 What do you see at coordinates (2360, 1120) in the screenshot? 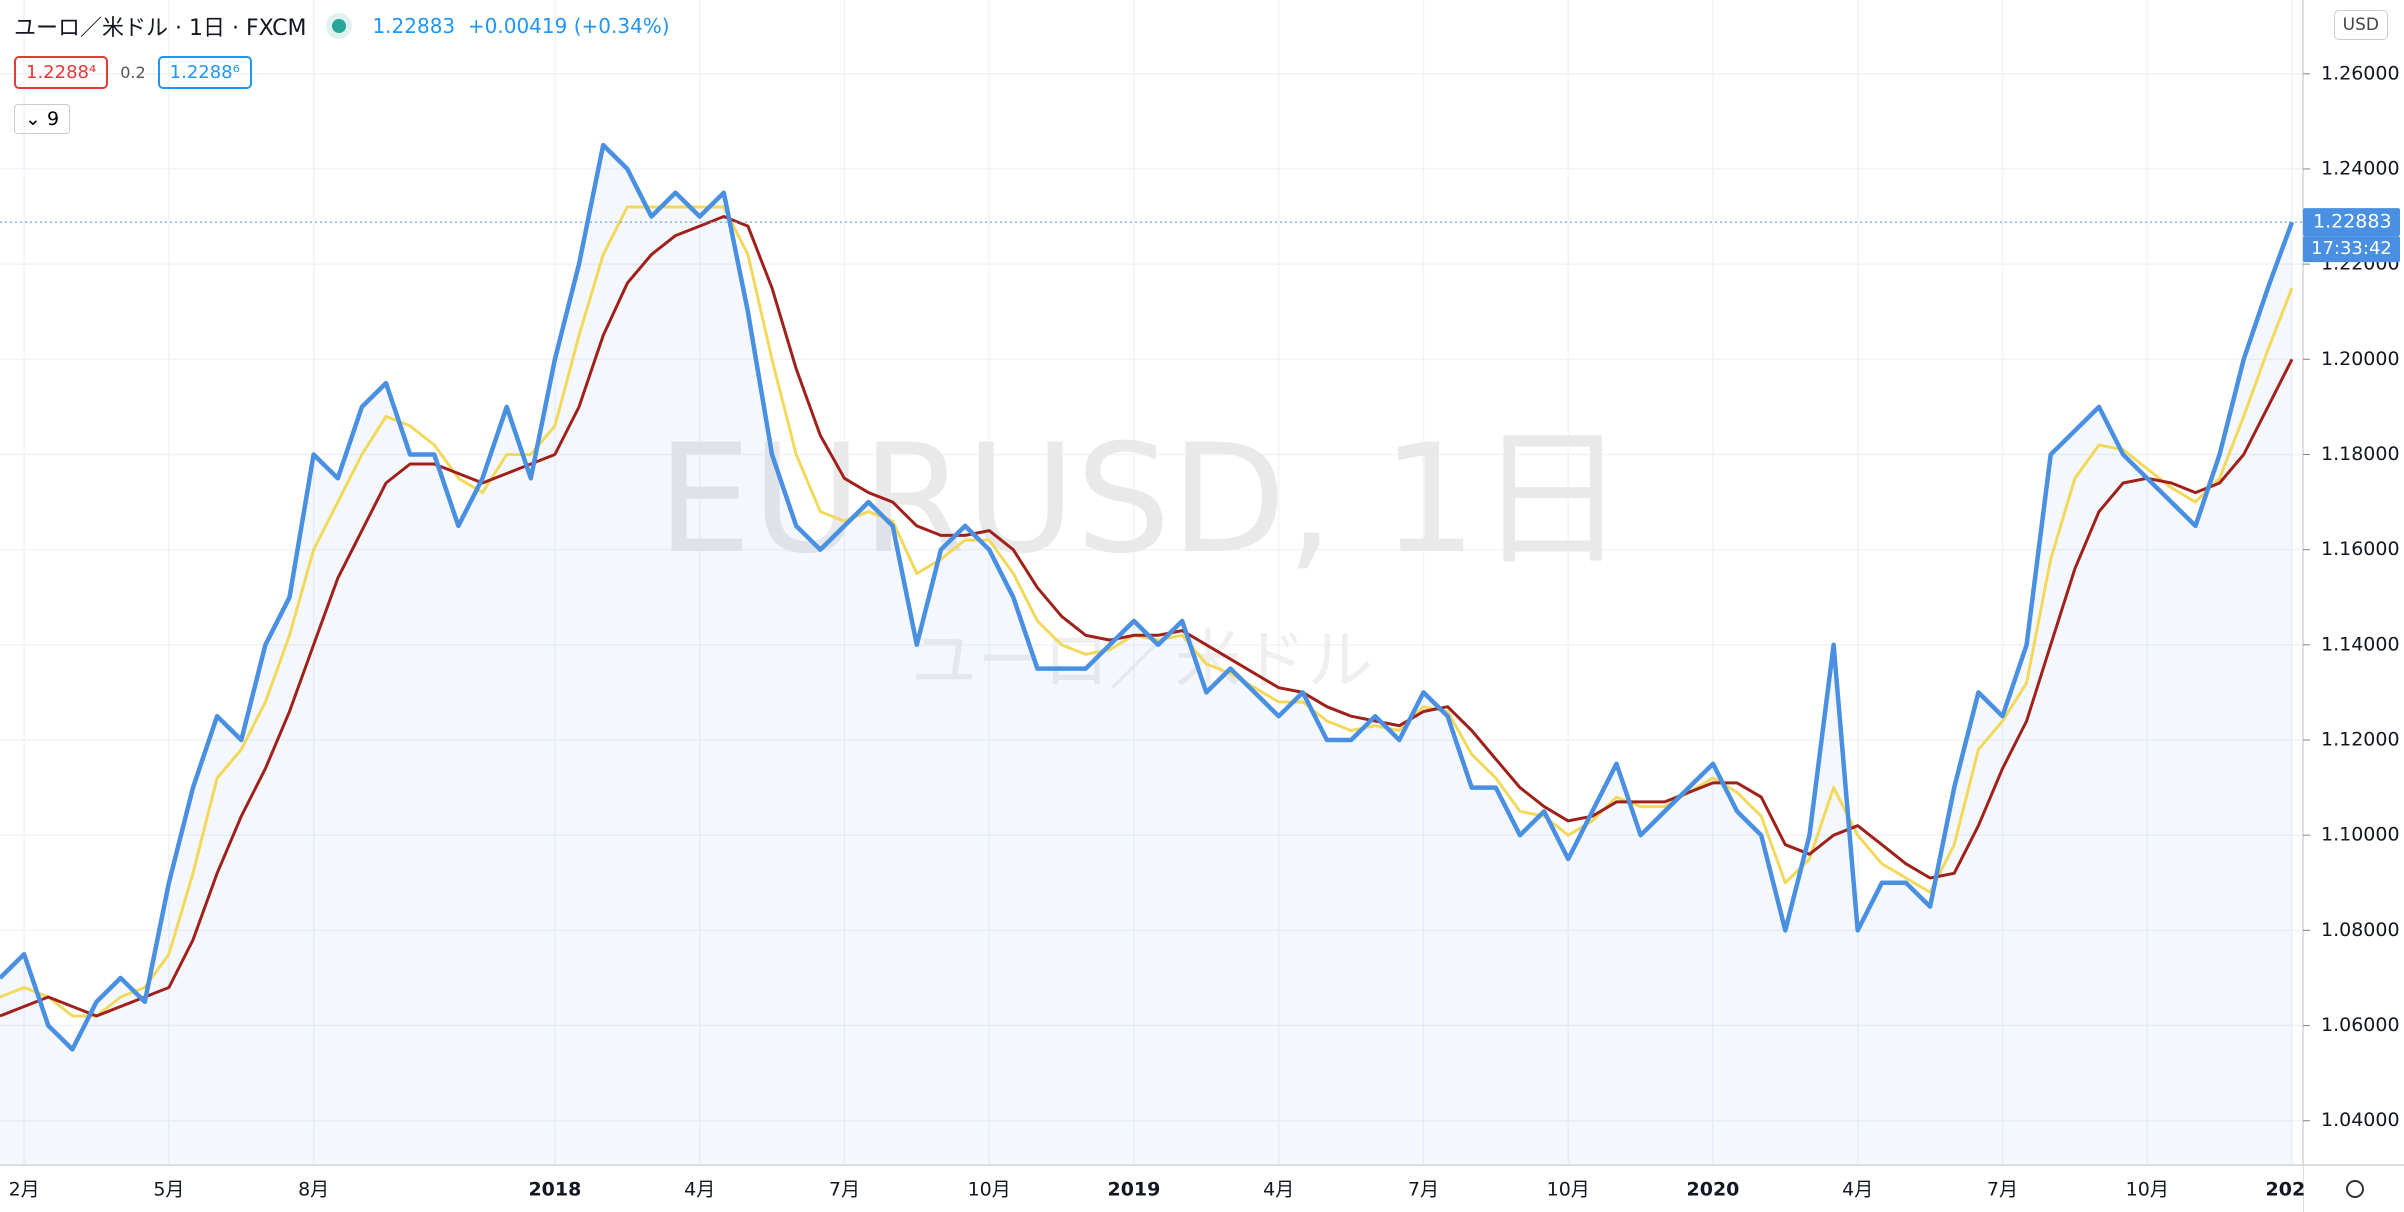
I see `y-tick-label: 1.04000` at bounding box center [2360, 1120].